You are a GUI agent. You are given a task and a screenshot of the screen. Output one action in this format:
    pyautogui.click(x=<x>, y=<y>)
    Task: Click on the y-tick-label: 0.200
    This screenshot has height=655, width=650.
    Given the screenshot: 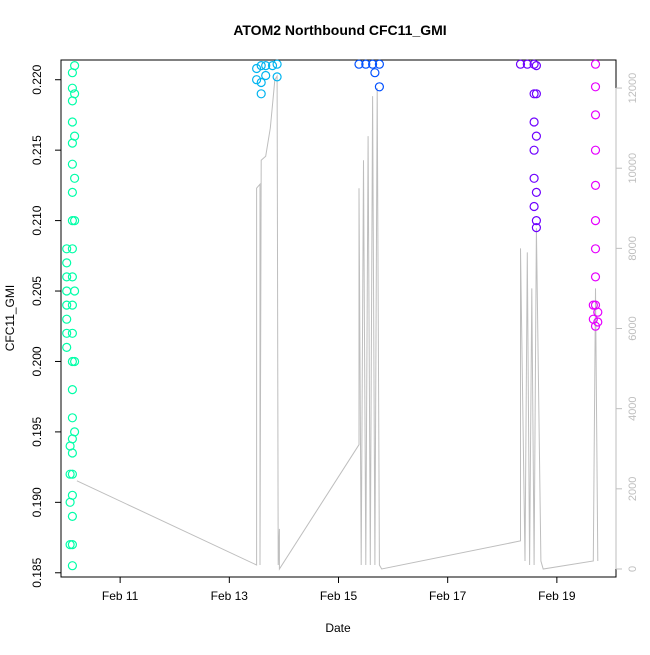 What is the action you would take?
    pyautogui.click(x=37, y=361)
    